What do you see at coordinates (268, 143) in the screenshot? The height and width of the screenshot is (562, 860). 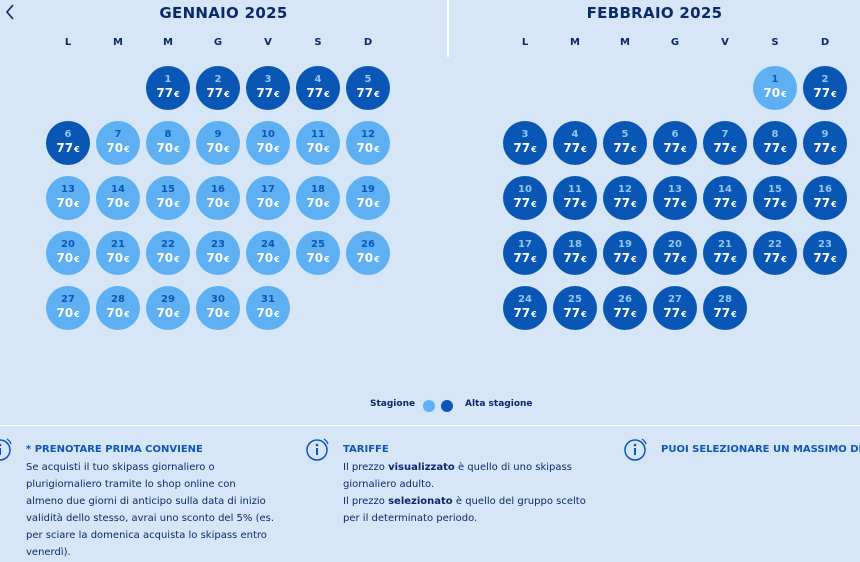 I see `day-cell: 10 70€` at bounding box center [268, 143].